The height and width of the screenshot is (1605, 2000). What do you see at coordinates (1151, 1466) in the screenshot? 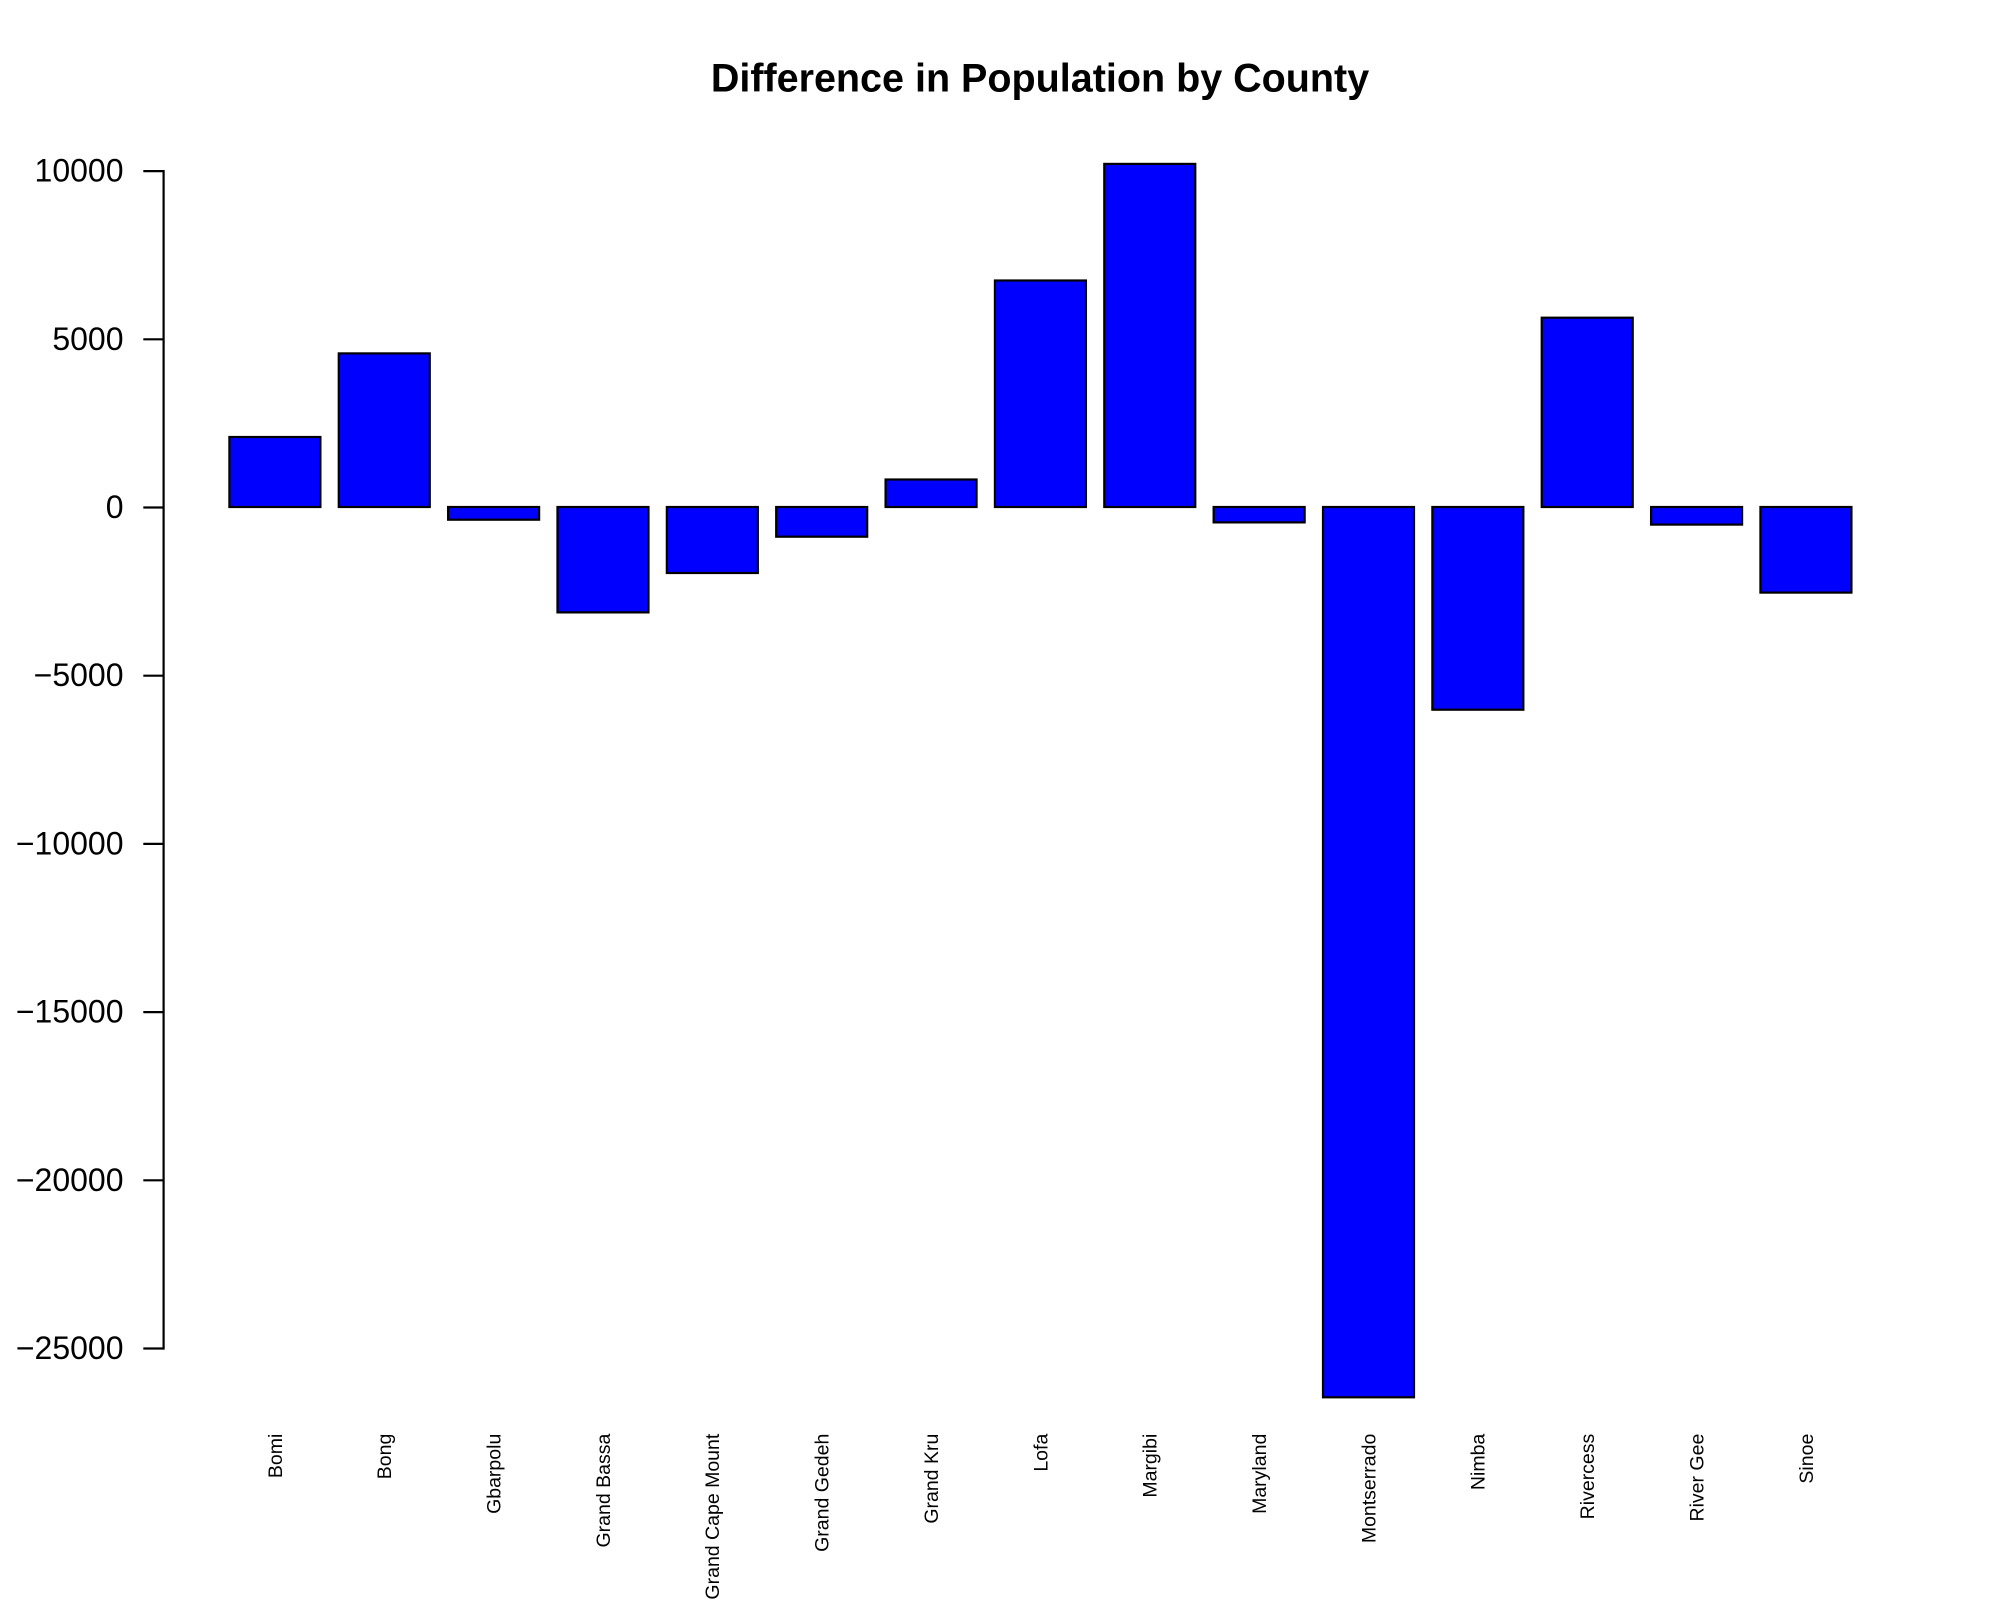
I see `svg-text: Margibi` at bounding box center [1151, 1466].